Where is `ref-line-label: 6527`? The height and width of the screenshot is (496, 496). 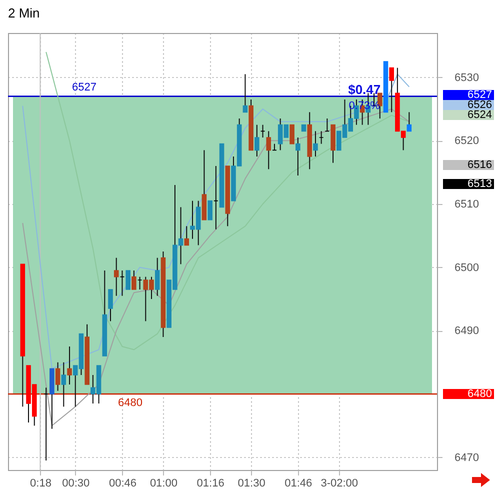
ref-line-label: 6527 is located at coordinates (84, 87).